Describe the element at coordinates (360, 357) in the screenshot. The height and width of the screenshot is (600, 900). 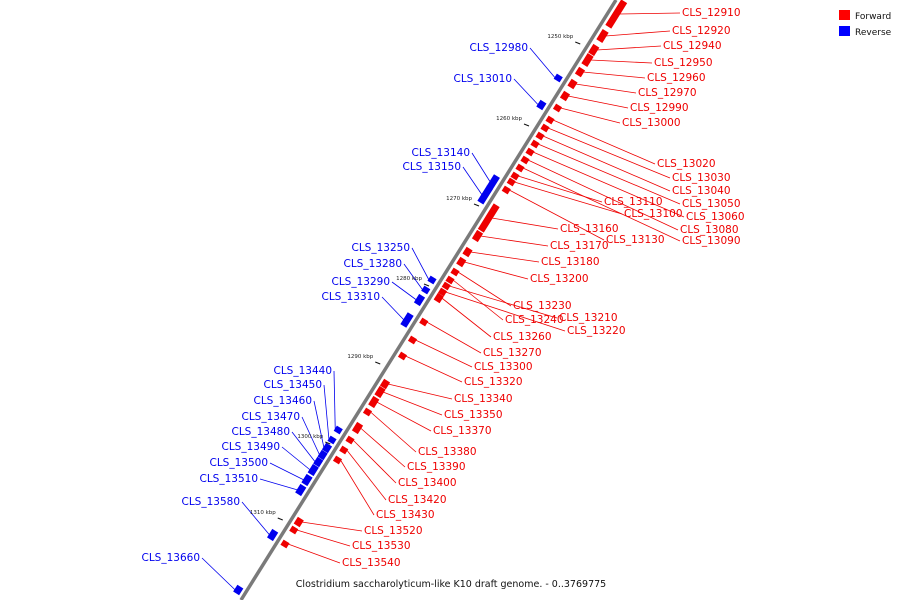
I see `kbp-tick-label: 1290 kbp` at that location.